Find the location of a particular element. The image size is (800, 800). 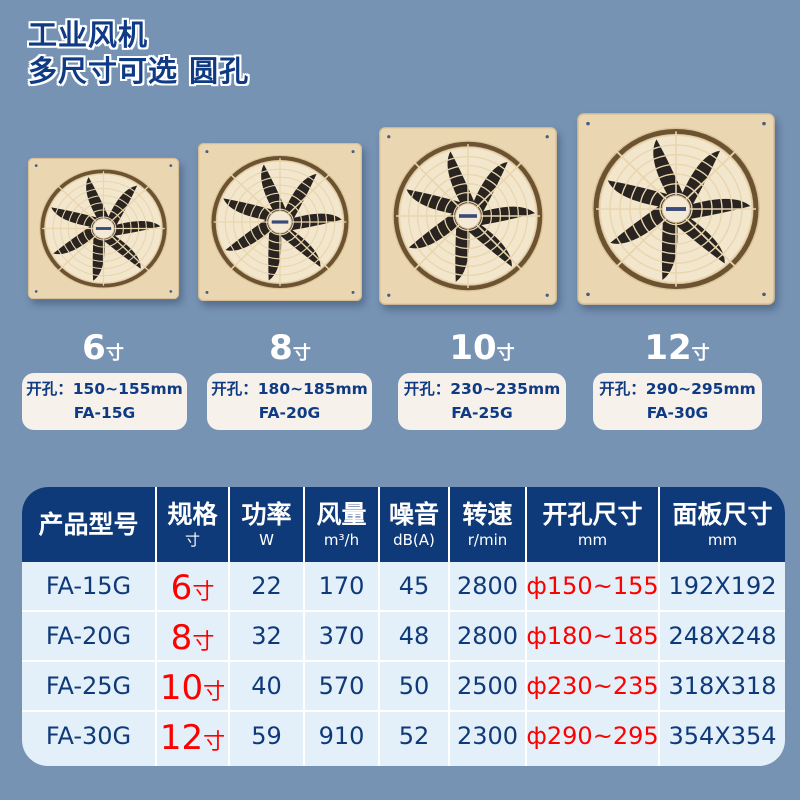

header-label: 噪音 is located at coordinates (413, 514).